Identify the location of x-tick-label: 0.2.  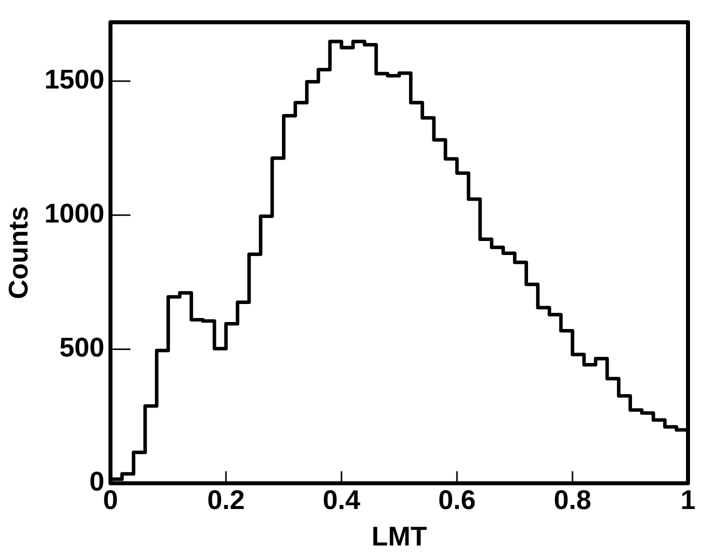
(226, 499).